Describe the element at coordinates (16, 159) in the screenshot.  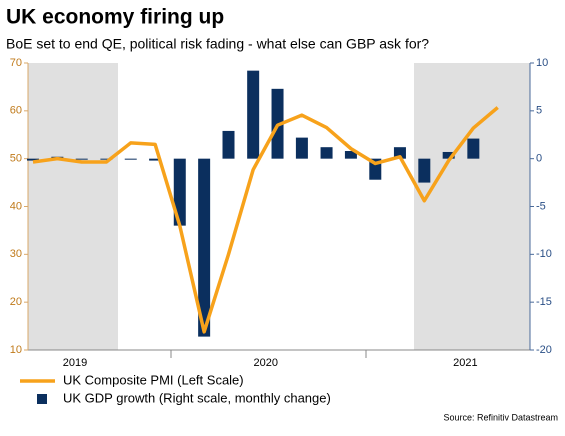
I see `y-tick-label: 50` at that location.